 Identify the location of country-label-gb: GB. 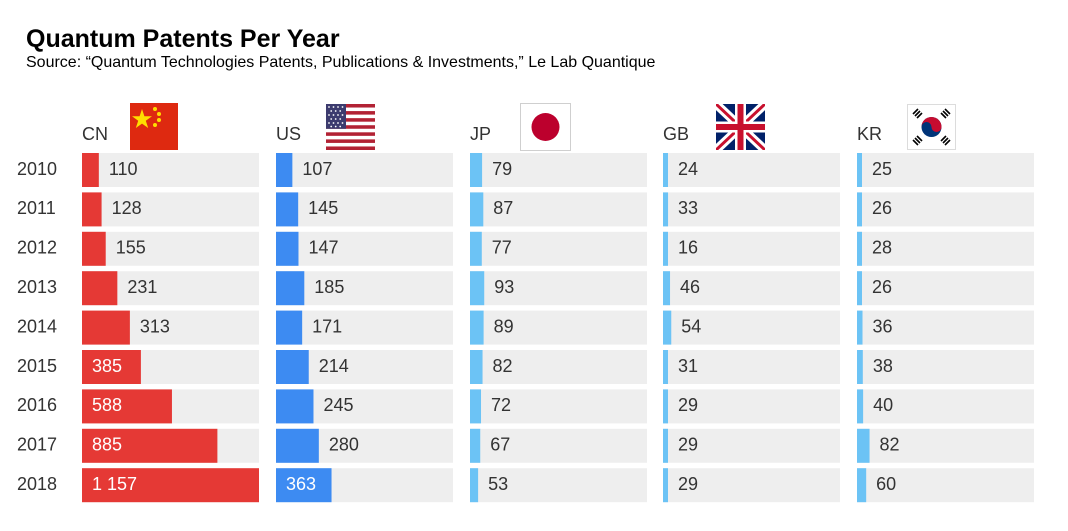
(676, 134).